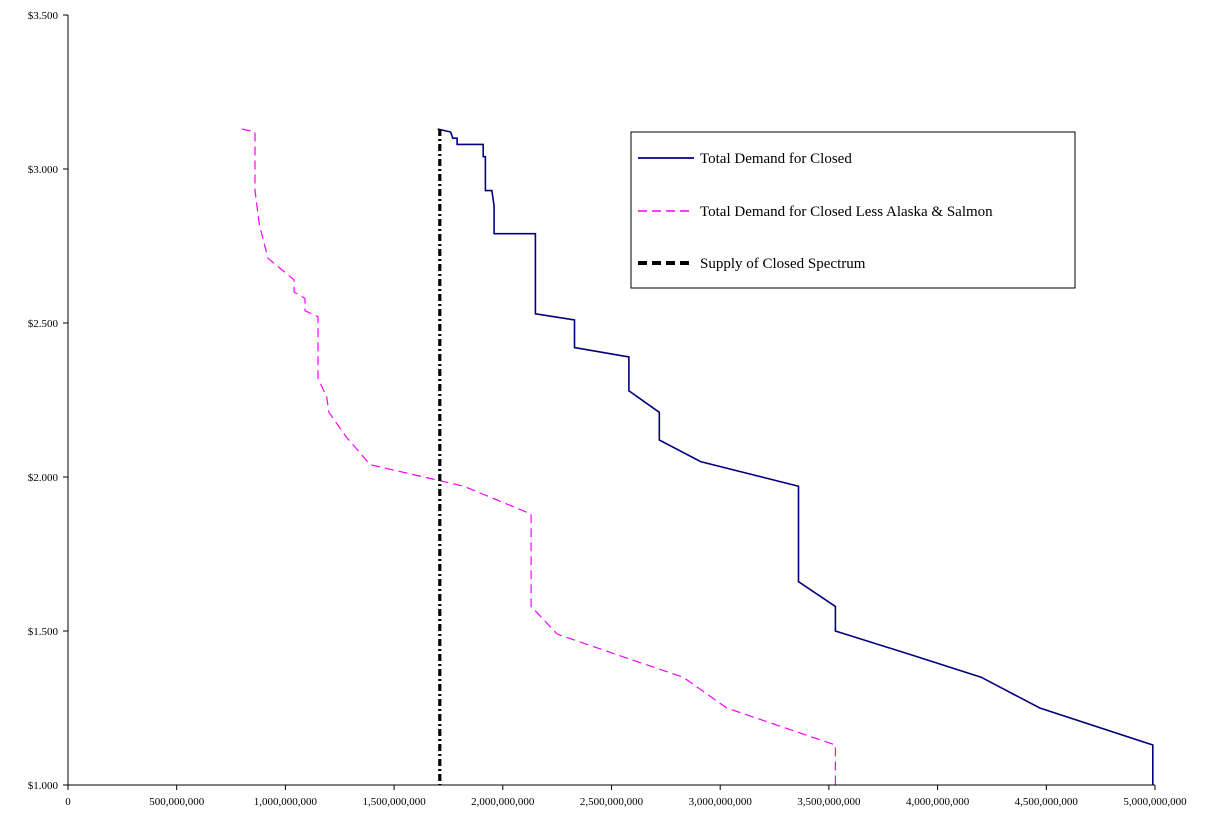 The image size is (1206, 816). I want to click on y-tick-label: $1.000, so click(43, 786).